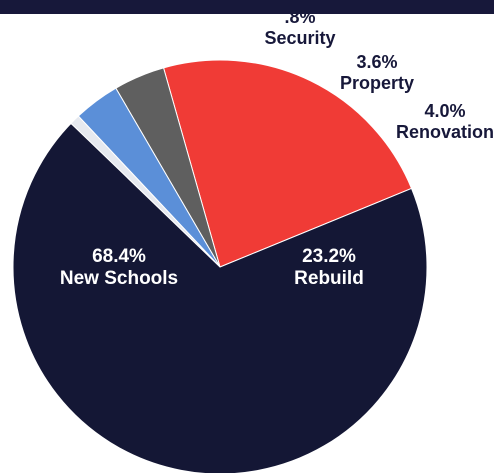  Describe the element at coordinates (376, 62) in the screenshot. I see `slice-value-label-property: 3.6%` at that location.